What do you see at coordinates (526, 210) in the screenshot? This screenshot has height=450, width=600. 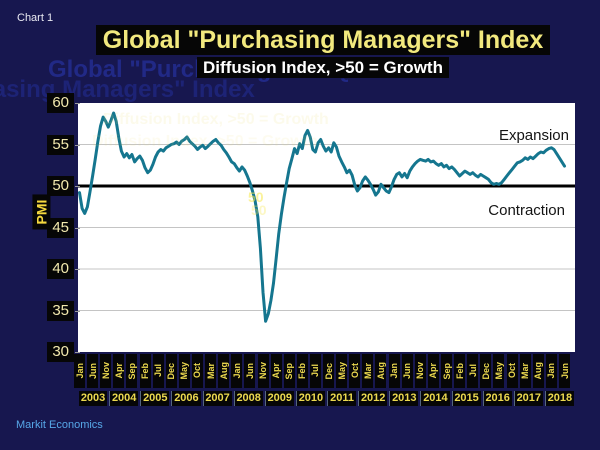 I see `contraction-label: Contraction` at bounding box center [526, 210].